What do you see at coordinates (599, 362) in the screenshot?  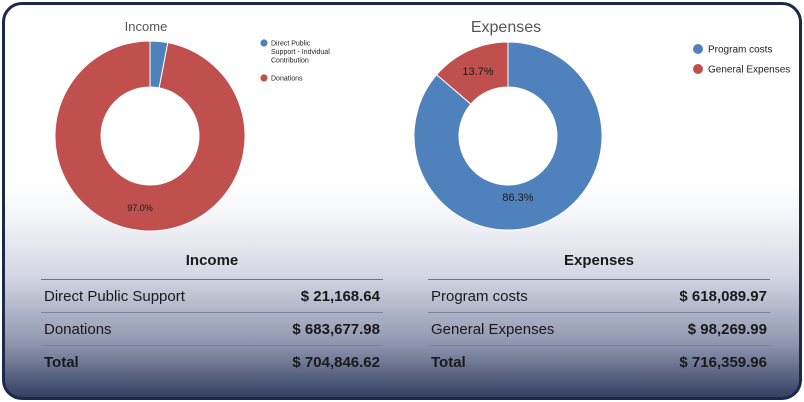 I see `expenses-row-total: Total $ 716,359.96` at bounding box center [599, 362].